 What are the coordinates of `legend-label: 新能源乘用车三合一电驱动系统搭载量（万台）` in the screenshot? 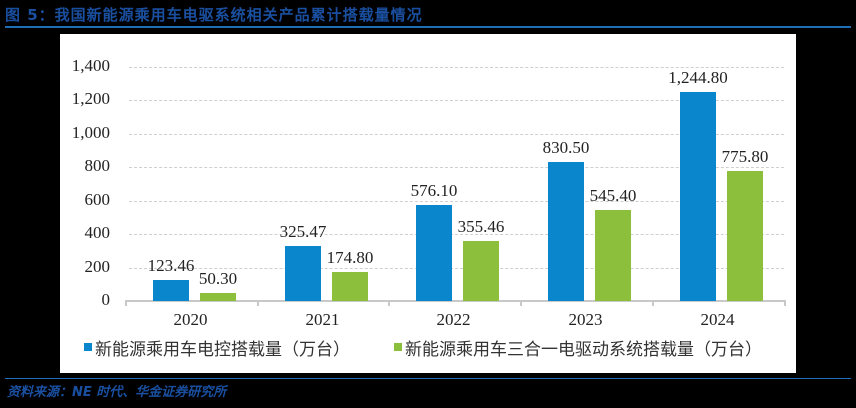 It's located at (583, 349).